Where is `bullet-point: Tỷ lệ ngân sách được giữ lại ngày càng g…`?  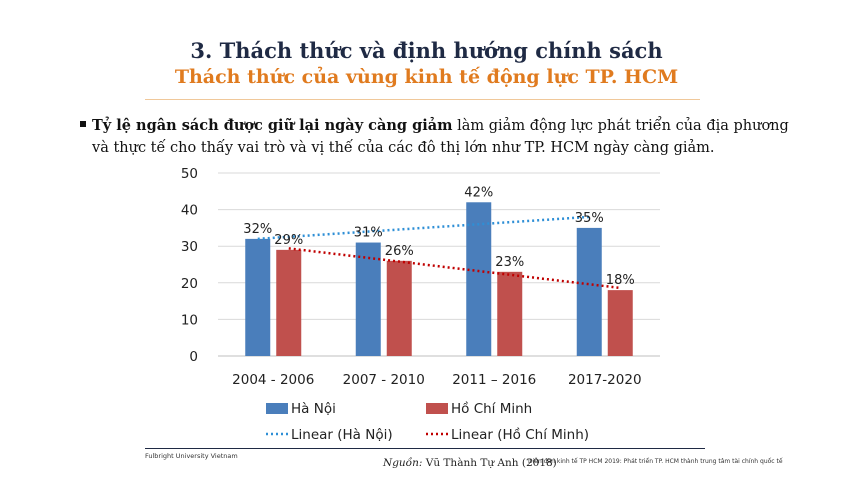
bullet-point: Tỷ lệ ngân sách được giữ lại ngày càng g… is located at coordinates (436, 137).